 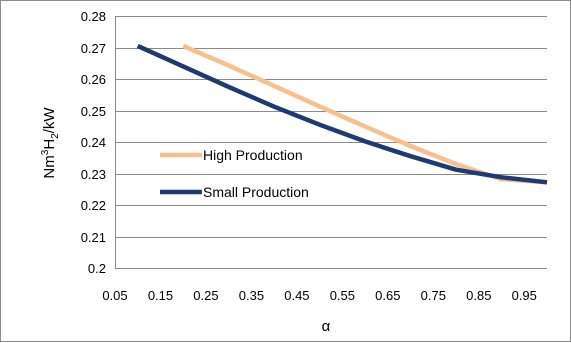 I want to click on y-axis-title-base: Nm, so click(x=49, y=166).